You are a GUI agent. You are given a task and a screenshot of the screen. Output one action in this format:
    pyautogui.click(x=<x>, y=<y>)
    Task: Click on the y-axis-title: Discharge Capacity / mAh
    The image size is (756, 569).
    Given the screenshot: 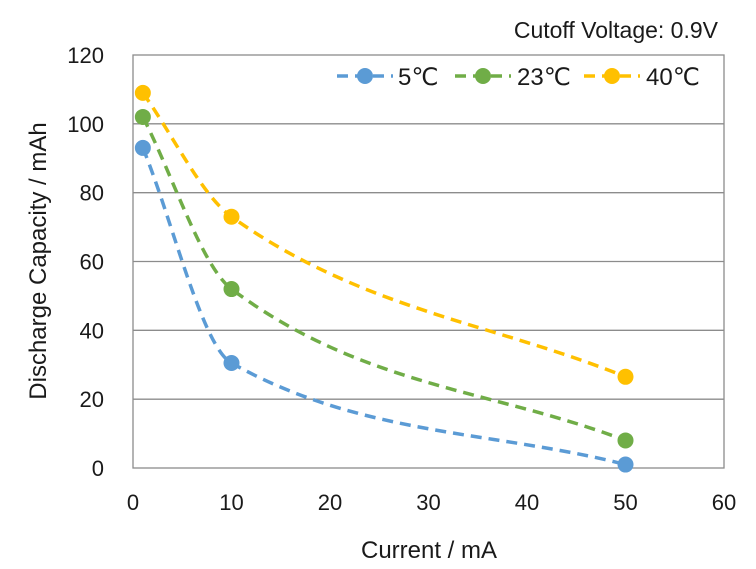 What is the action you would take?
    pyautogui.click(x=38, y=260)
    